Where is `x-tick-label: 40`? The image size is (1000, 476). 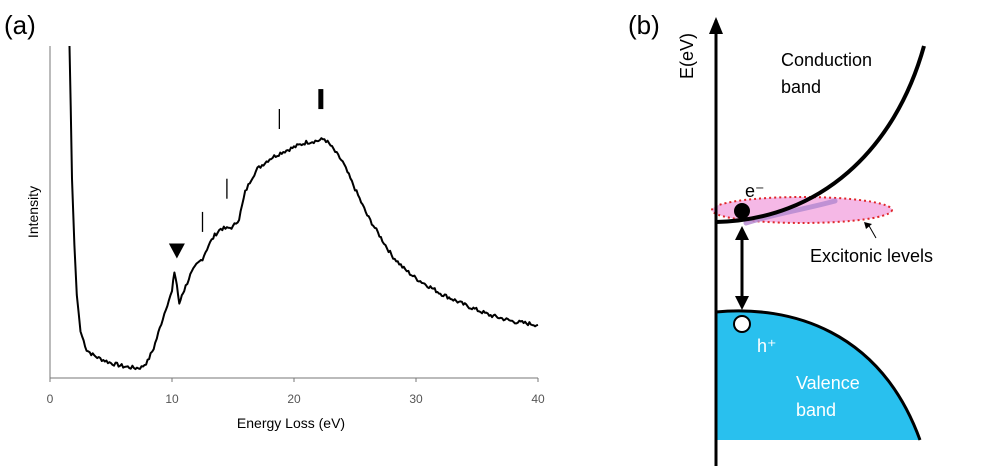
x-tick-label: 40 is located at coordinates (538, 399).